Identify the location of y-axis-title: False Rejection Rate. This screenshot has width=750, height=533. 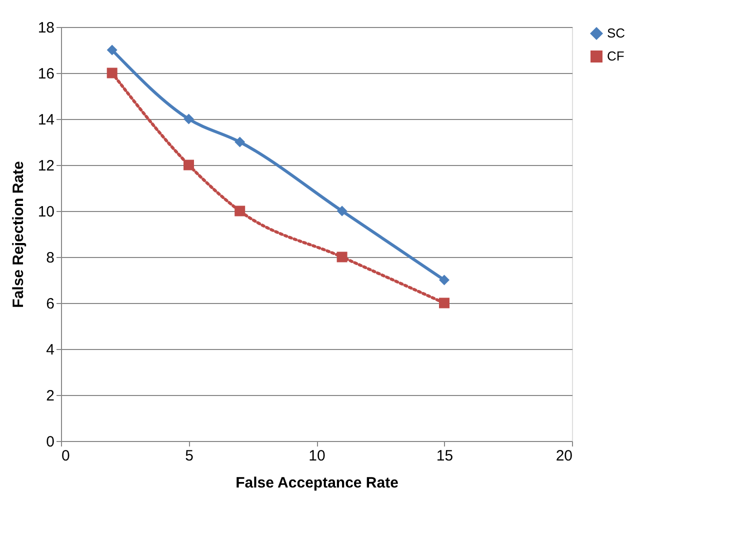
(18, 234).